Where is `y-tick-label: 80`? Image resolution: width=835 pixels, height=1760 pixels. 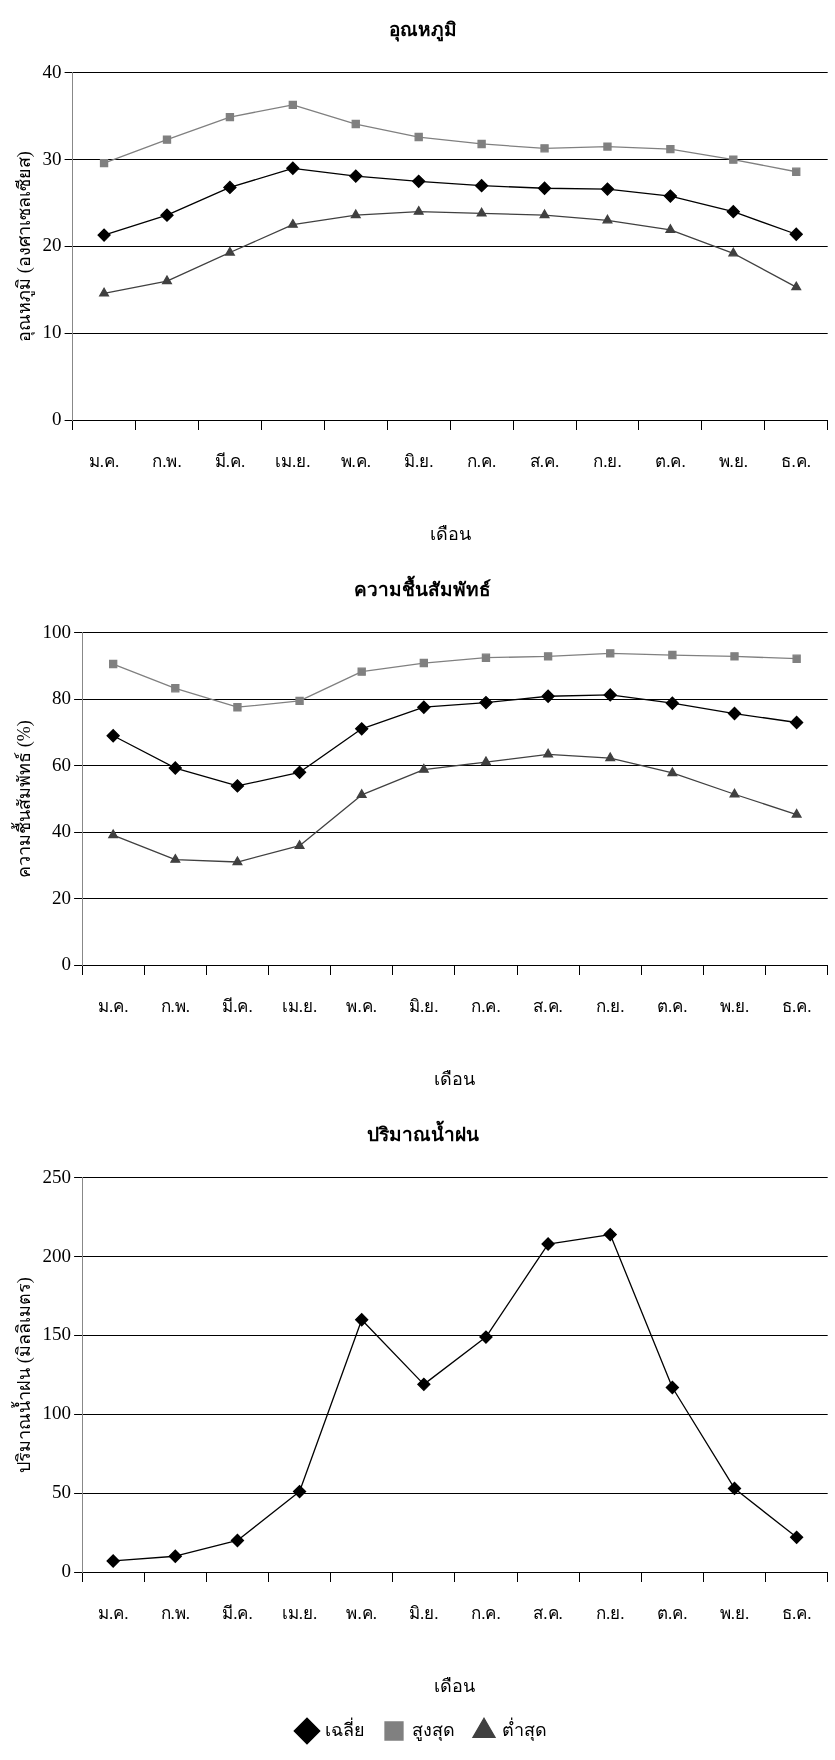 y-tick-label: 80 is located at coordinates (62, 698).